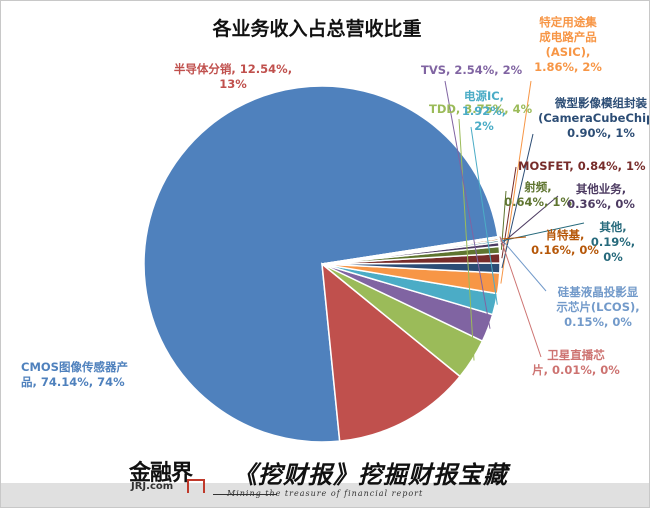 The height and width of the screenshot is (508, 650). What do you see at coordinates (370, 474) in the screenshot?
I see `slogan: 《挖财报》挖掘财报宝藏` at bounding box center [370, 474].